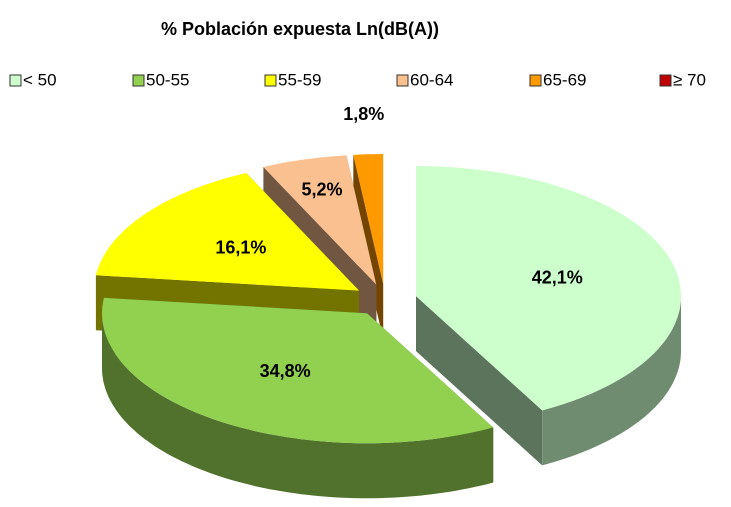  Describe the element at coordinates (557, 277) in the screenshot. I see `data-label: 42,1%` at that location.